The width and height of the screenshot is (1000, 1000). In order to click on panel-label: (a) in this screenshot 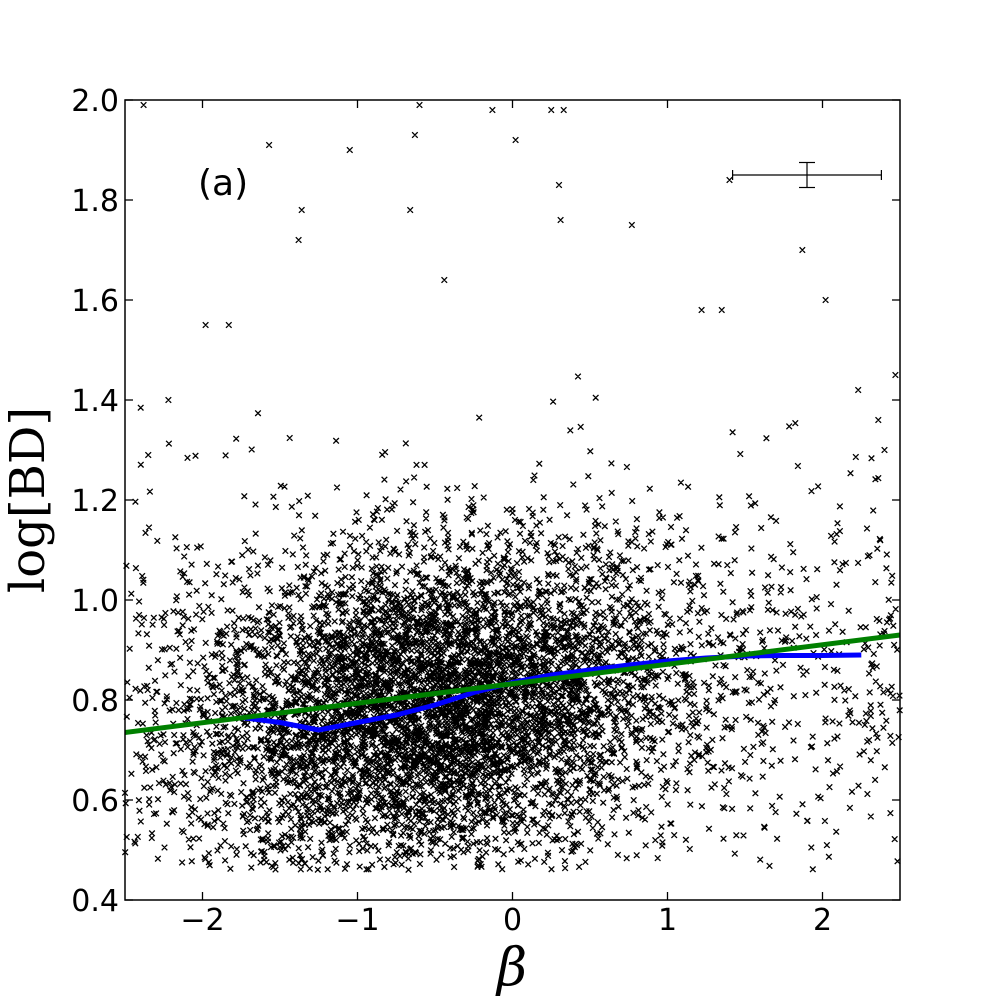, I will do `click(223, 183)`.